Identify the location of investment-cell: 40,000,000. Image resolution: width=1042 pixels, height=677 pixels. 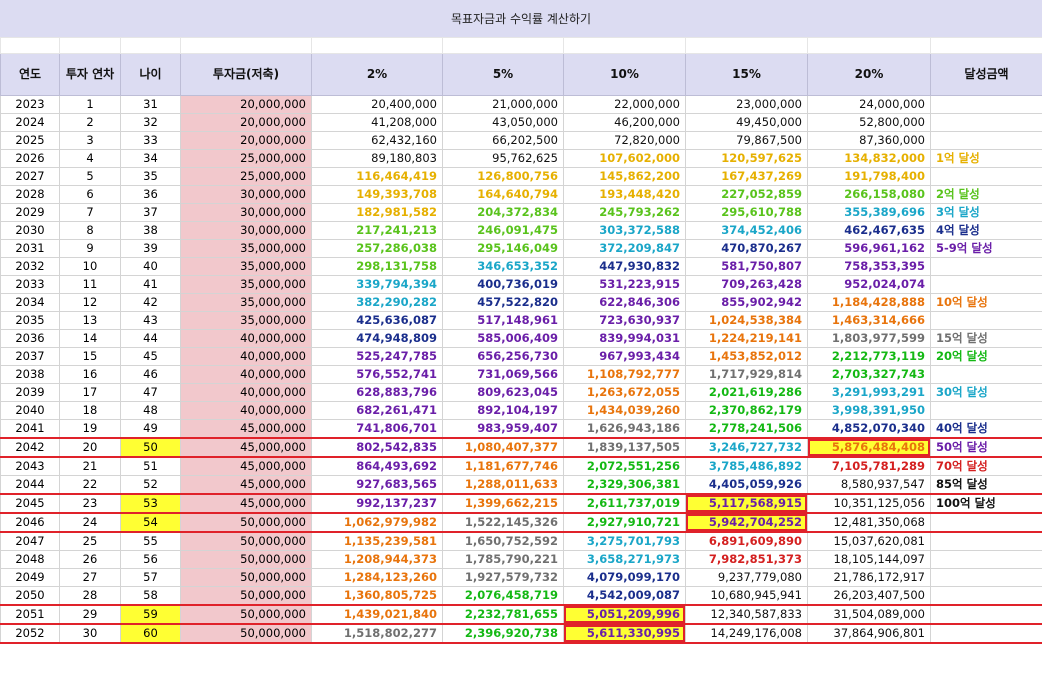
(246, 356).